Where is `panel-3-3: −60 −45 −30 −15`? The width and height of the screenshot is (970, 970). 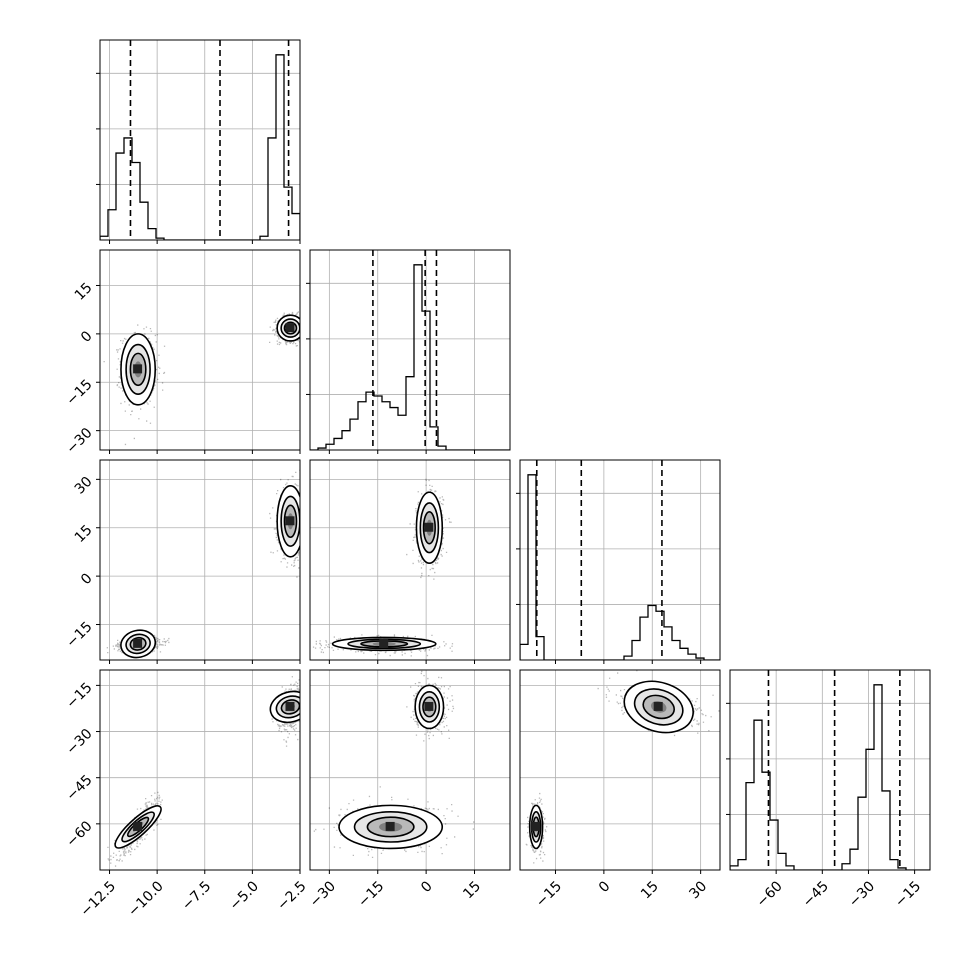 panel-3-3: −60 −45 −30 −15 is located at coordinates (828, 790).